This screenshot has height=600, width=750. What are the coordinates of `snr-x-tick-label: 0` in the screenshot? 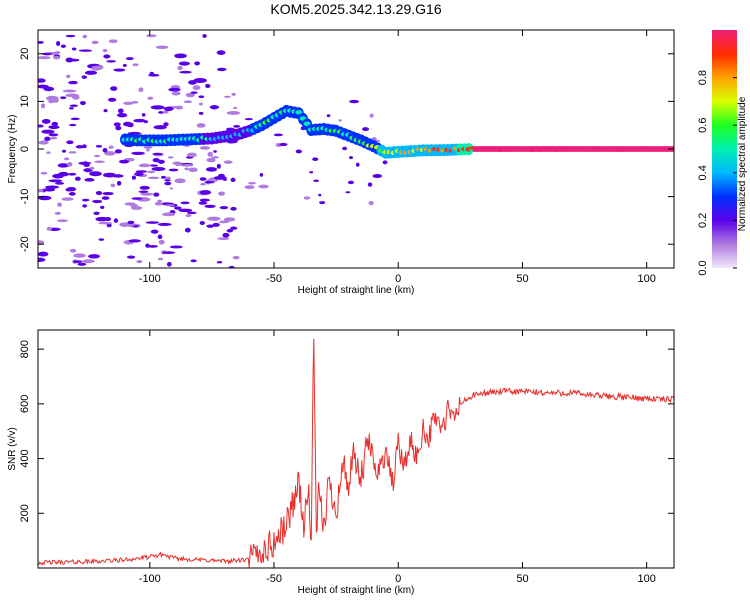 It's located at (398, 579).